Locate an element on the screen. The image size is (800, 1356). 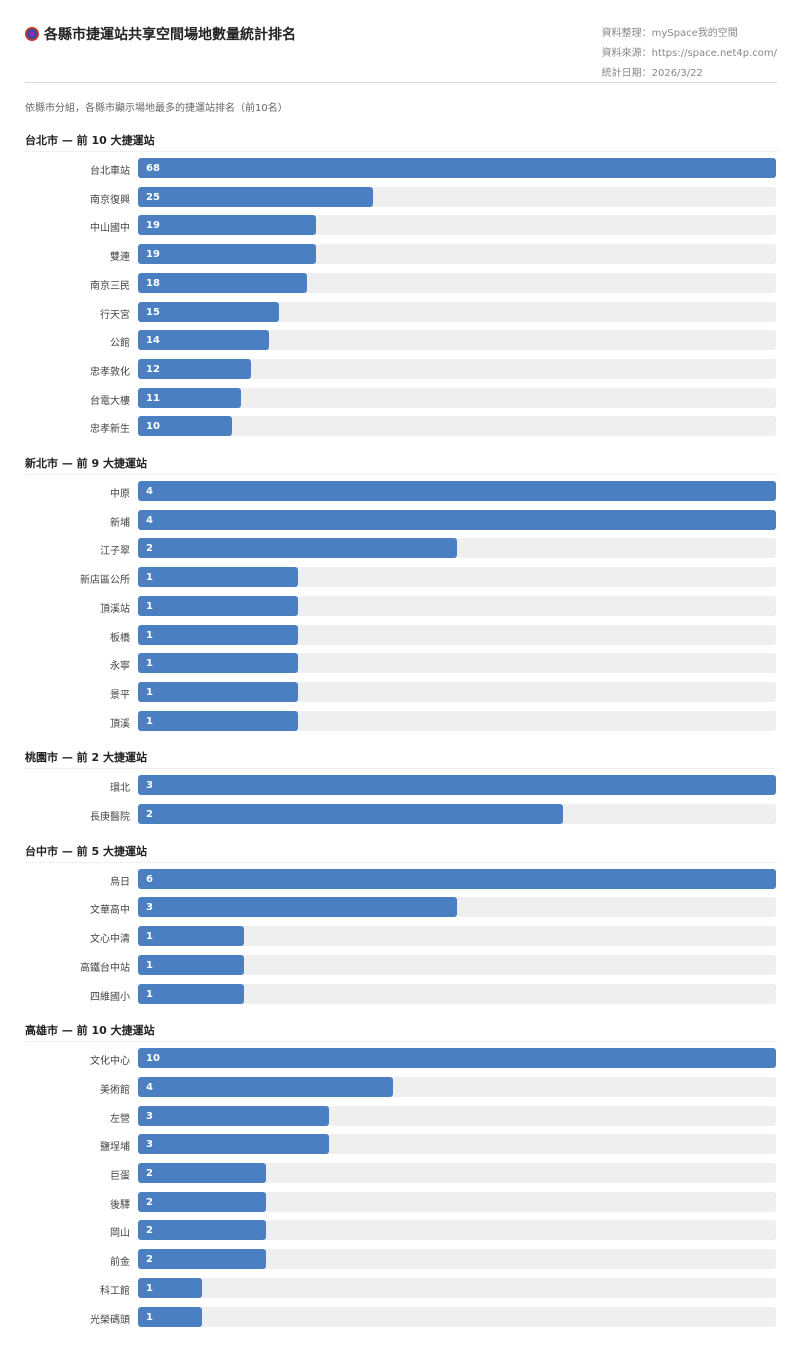
station-label: 中山國中 is located at coordinates (110, 229).